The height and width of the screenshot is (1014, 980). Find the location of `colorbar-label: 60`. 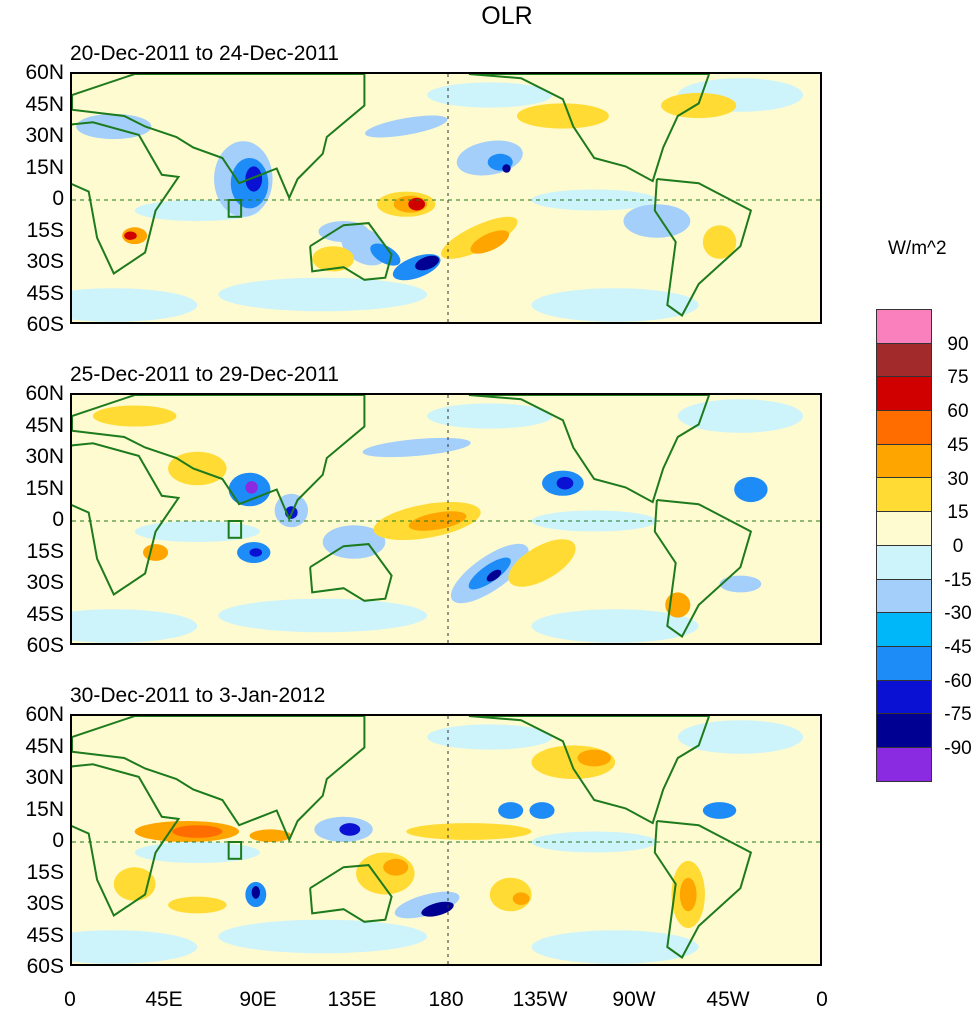

colorbar-label: 60 is located at coordinates (958, 412).